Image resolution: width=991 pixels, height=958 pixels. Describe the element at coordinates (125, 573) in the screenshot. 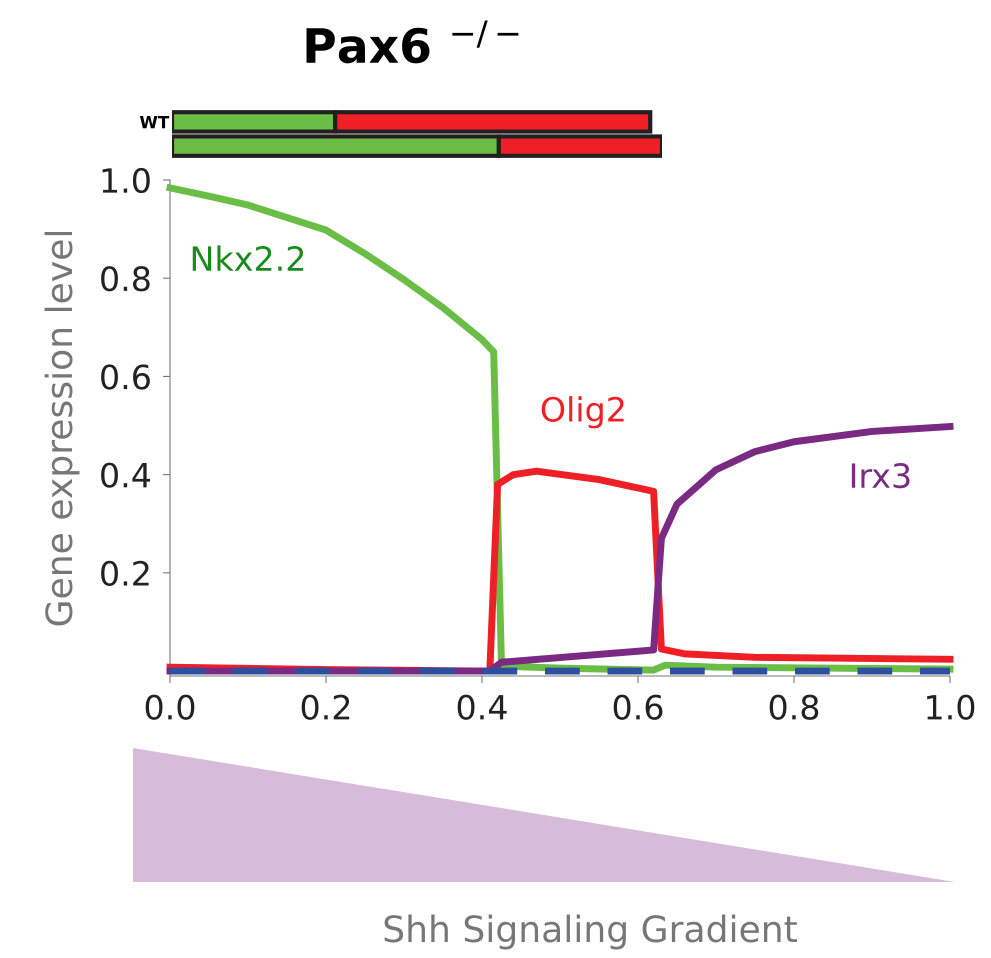

I see `y-tick-label: 0.2` at that location.